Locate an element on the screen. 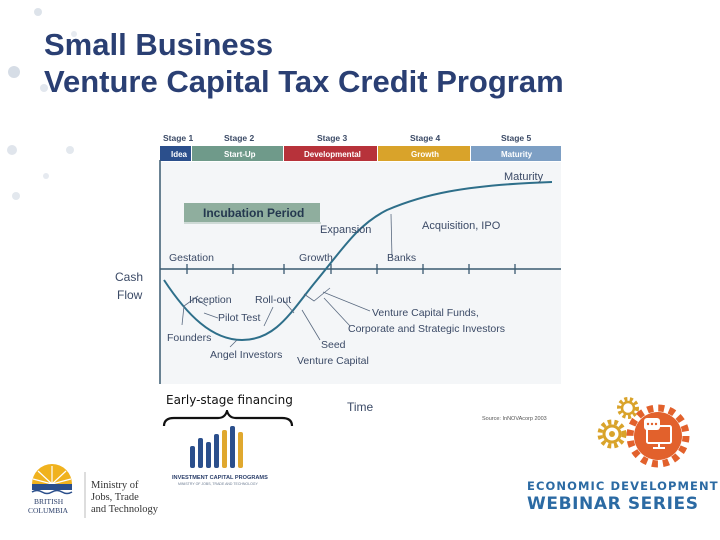  label-banks: Banks is located at coordinates (401, 258).